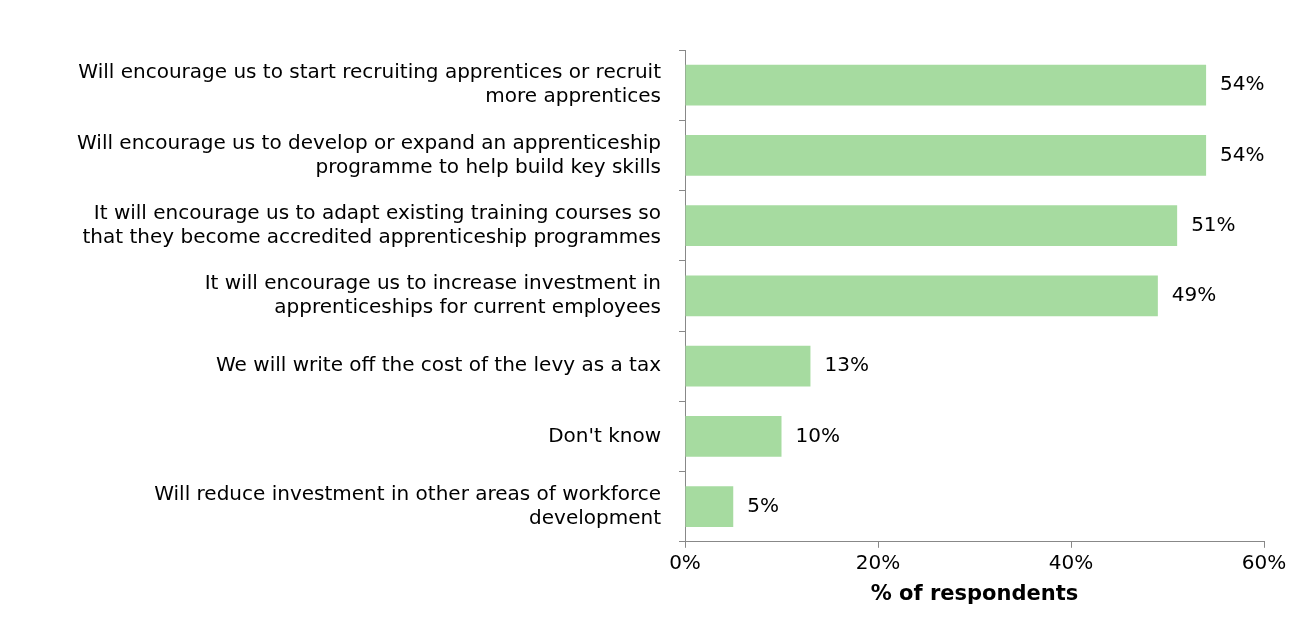 The height and width of the screenshot is (619, 1302). I want to click on data-label: 51%, so click(1213, 223).